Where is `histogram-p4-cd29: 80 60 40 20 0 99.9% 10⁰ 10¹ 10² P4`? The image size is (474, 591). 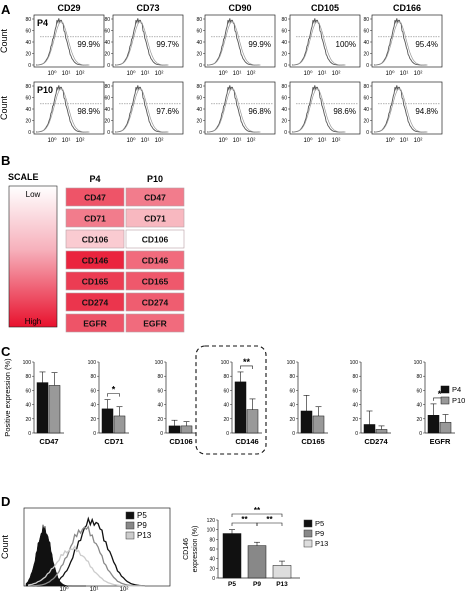 histogram-p4-cd29: 80 60 40 20 0 99.9% 10⁰ 10¹ 10² P4 is located at coordinates (65, 45).